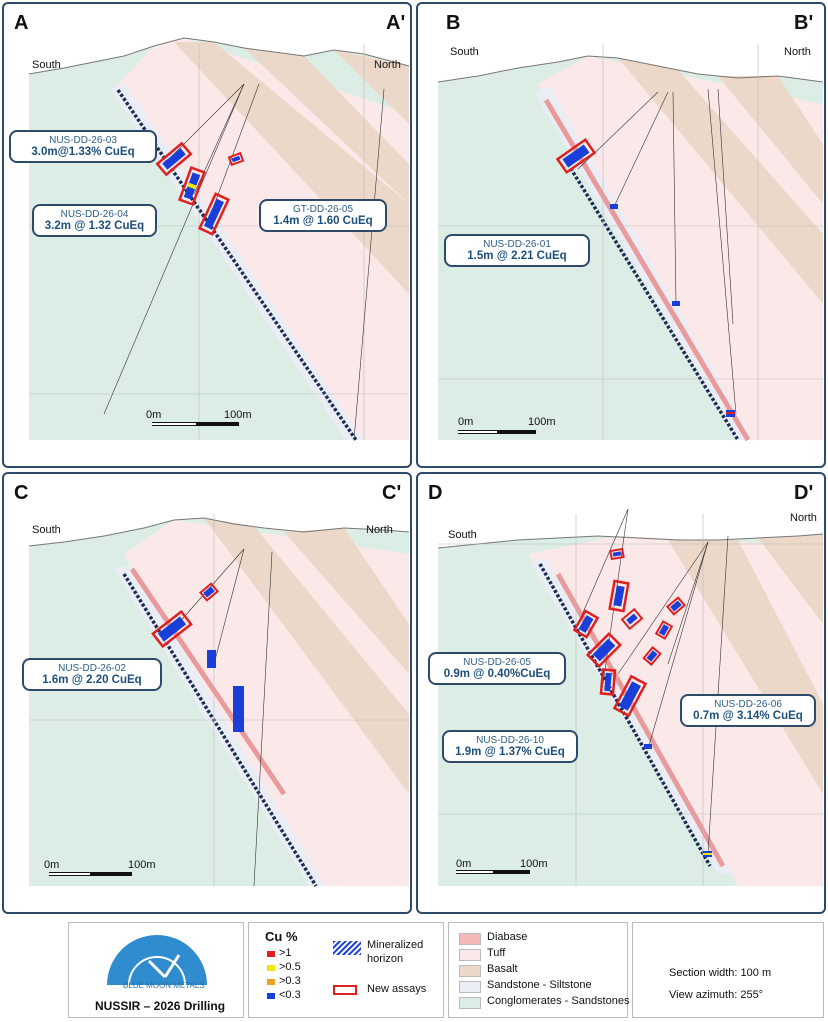  What do you see at coordinates (720, 973) in the screenshot?
I see `section-width-label: Section width: 100 m` at bounding box center [720, 973].